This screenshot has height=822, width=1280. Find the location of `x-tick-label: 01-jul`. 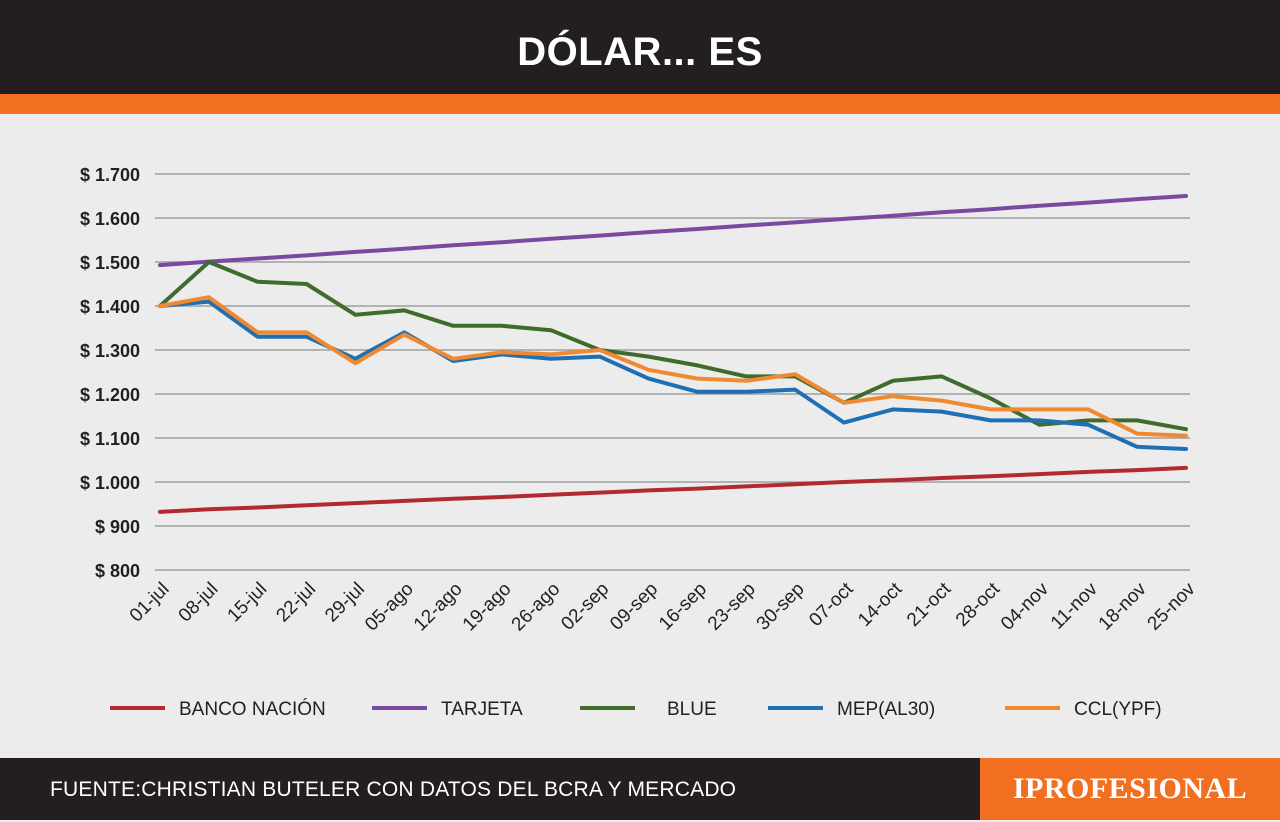

x-tick-label: 01-jul is located at coordinates (150, 603).